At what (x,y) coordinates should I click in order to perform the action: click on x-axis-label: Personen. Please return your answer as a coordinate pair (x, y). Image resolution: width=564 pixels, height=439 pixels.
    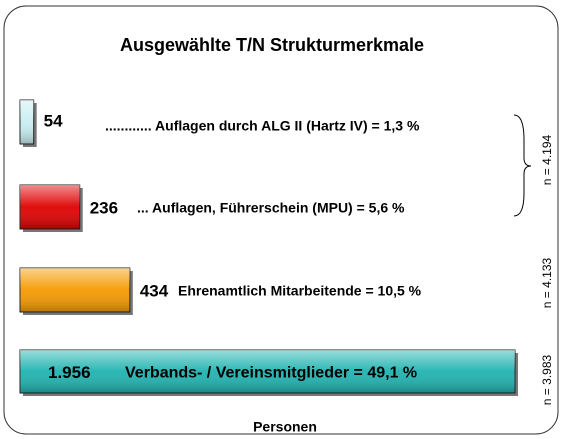
    Looking at the image, I should click on (285, 427).